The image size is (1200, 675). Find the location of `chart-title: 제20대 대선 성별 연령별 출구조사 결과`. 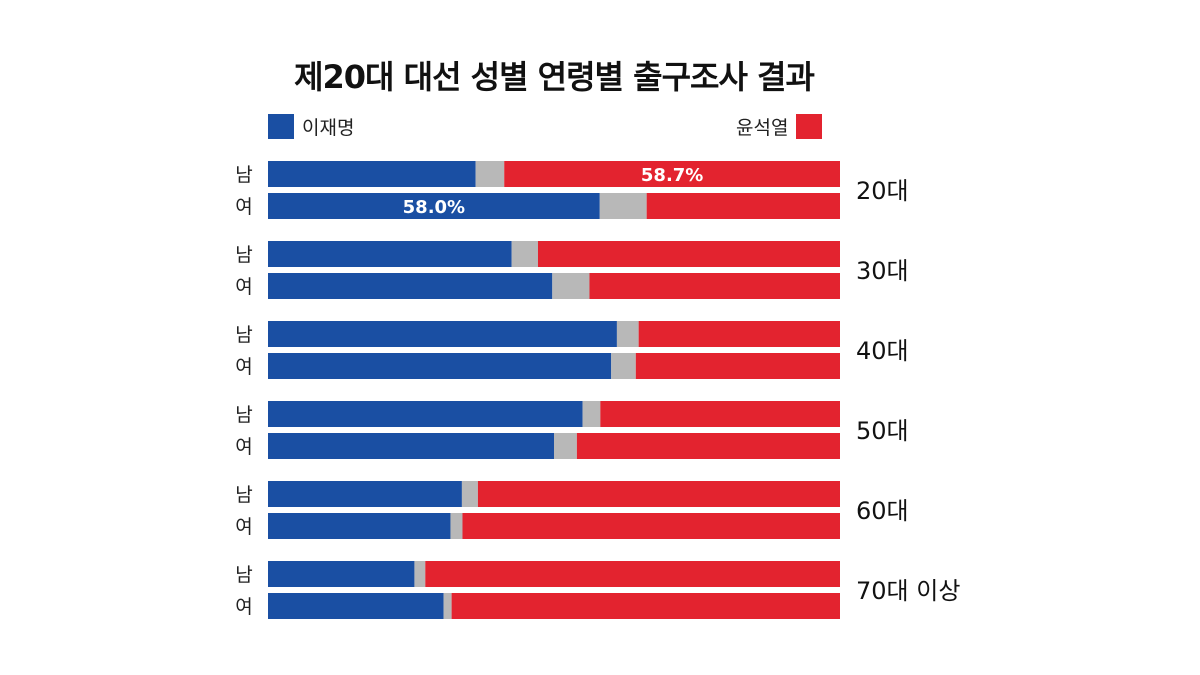

chart-title: 제20대 대선 성별 연령별 출구조사 결과 is located at coordinates (554, 77).